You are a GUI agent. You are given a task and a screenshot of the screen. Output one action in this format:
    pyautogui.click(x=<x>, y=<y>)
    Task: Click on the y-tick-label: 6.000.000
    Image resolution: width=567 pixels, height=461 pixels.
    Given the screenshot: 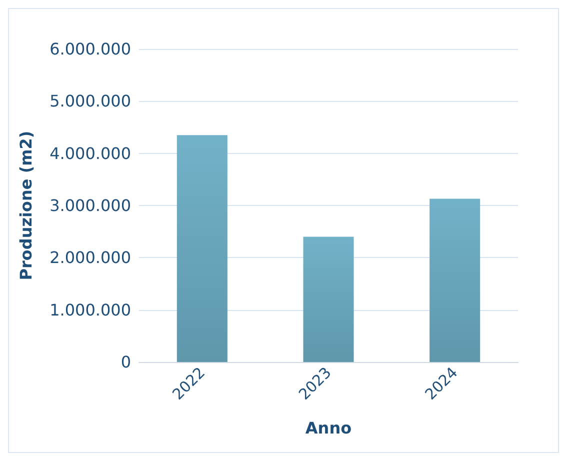 What is the action you would take?
    pyautogui.click(x=90, y=49)
    